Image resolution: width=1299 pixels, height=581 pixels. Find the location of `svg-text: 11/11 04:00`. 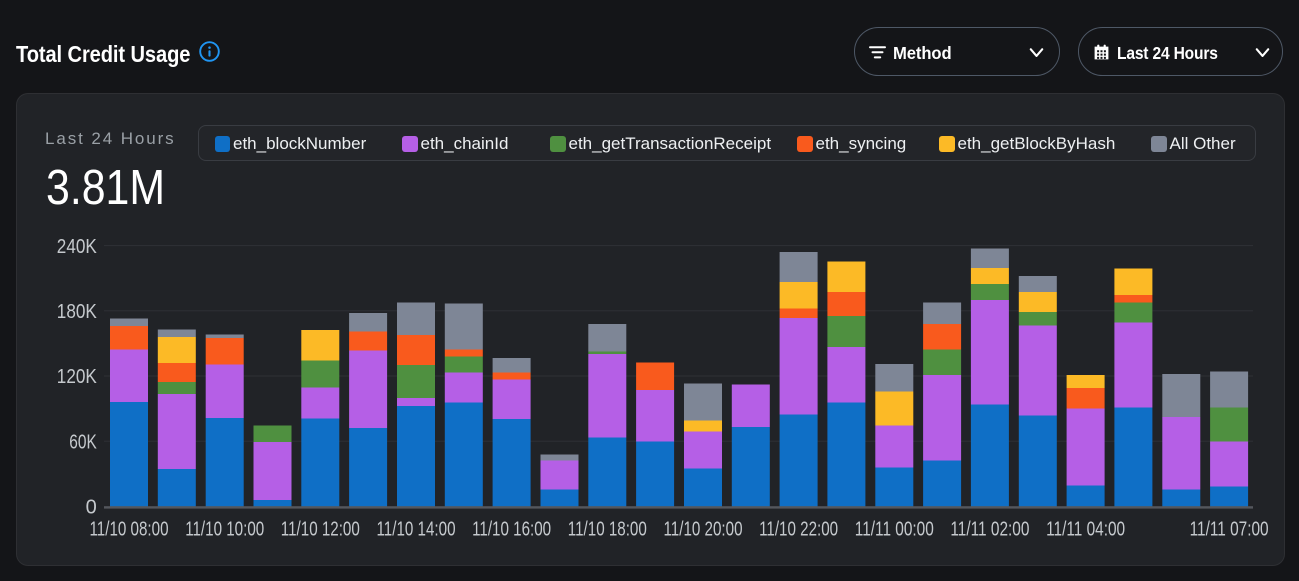

svg-text: 11/11 04:00 is located at coordinates (1085, 530).